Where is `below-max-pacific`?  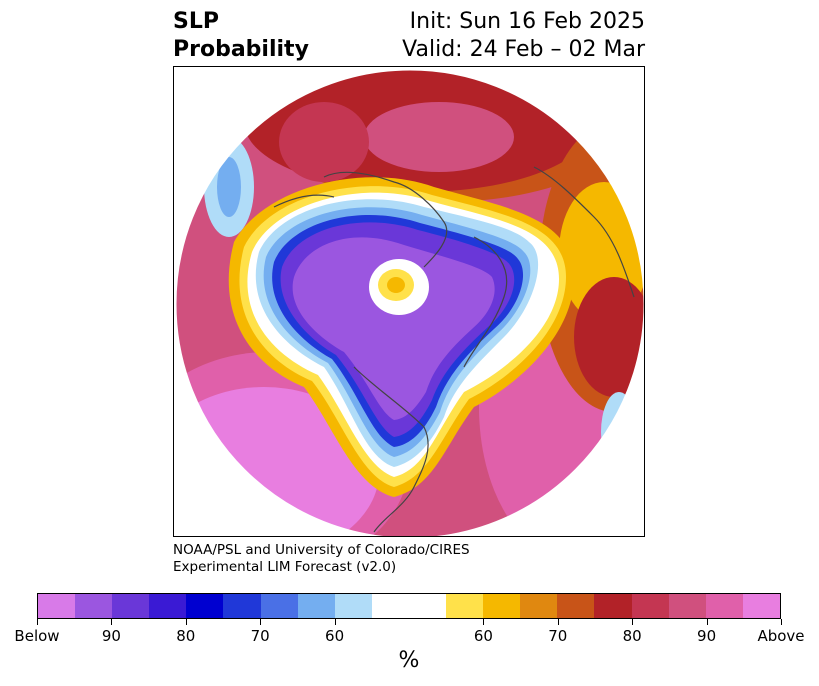 below-max-pacific is located at coordinates (393, 328).